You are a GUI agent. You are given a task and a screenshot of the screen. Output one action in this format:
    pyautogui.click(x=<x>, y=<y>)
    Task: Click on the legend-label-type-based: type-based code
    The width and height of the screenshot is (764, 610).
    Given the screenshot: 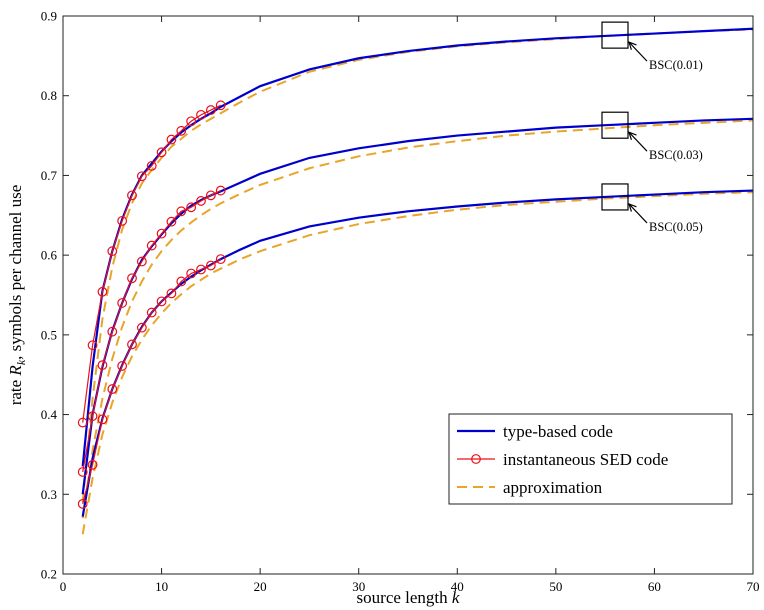 What is the action you would take?
    pyautogui.click(x=558, y=431)
    